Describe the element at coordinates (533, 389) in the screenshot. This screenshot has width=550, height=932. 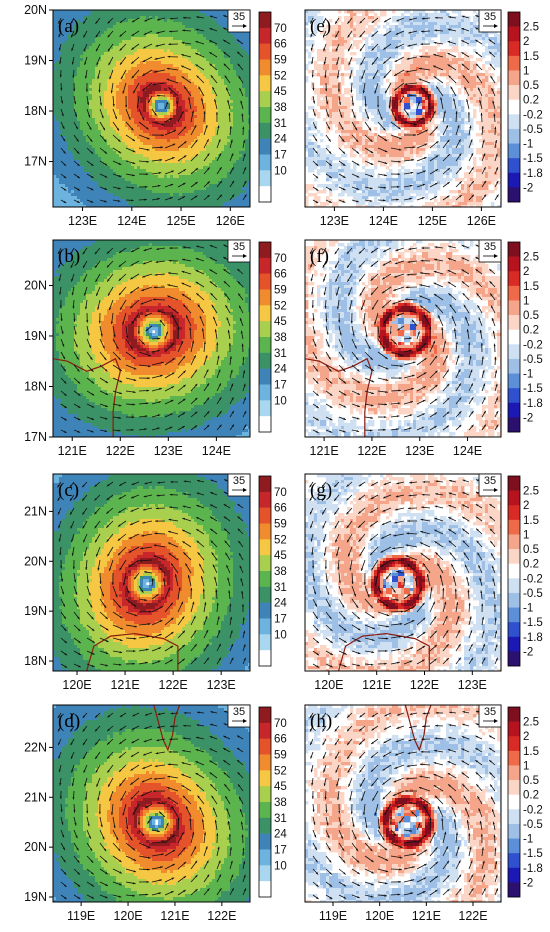
I see `colorbar-label: -1.5` at that location.